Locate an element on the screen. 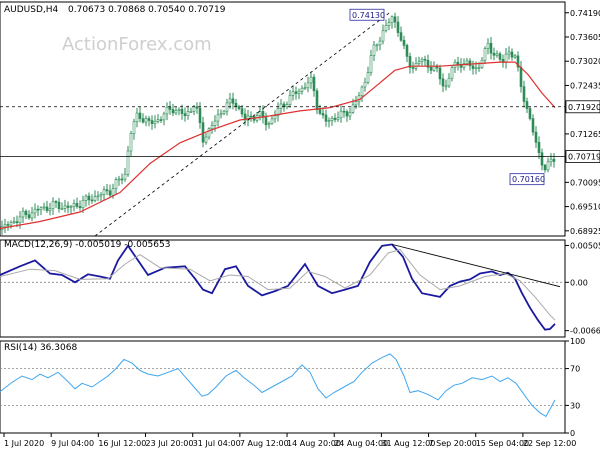 Image resolution: width=600 pixels, height=450 pixels. x-tick-label: 1 Jul 2020 is located at coordinates (24, 443).